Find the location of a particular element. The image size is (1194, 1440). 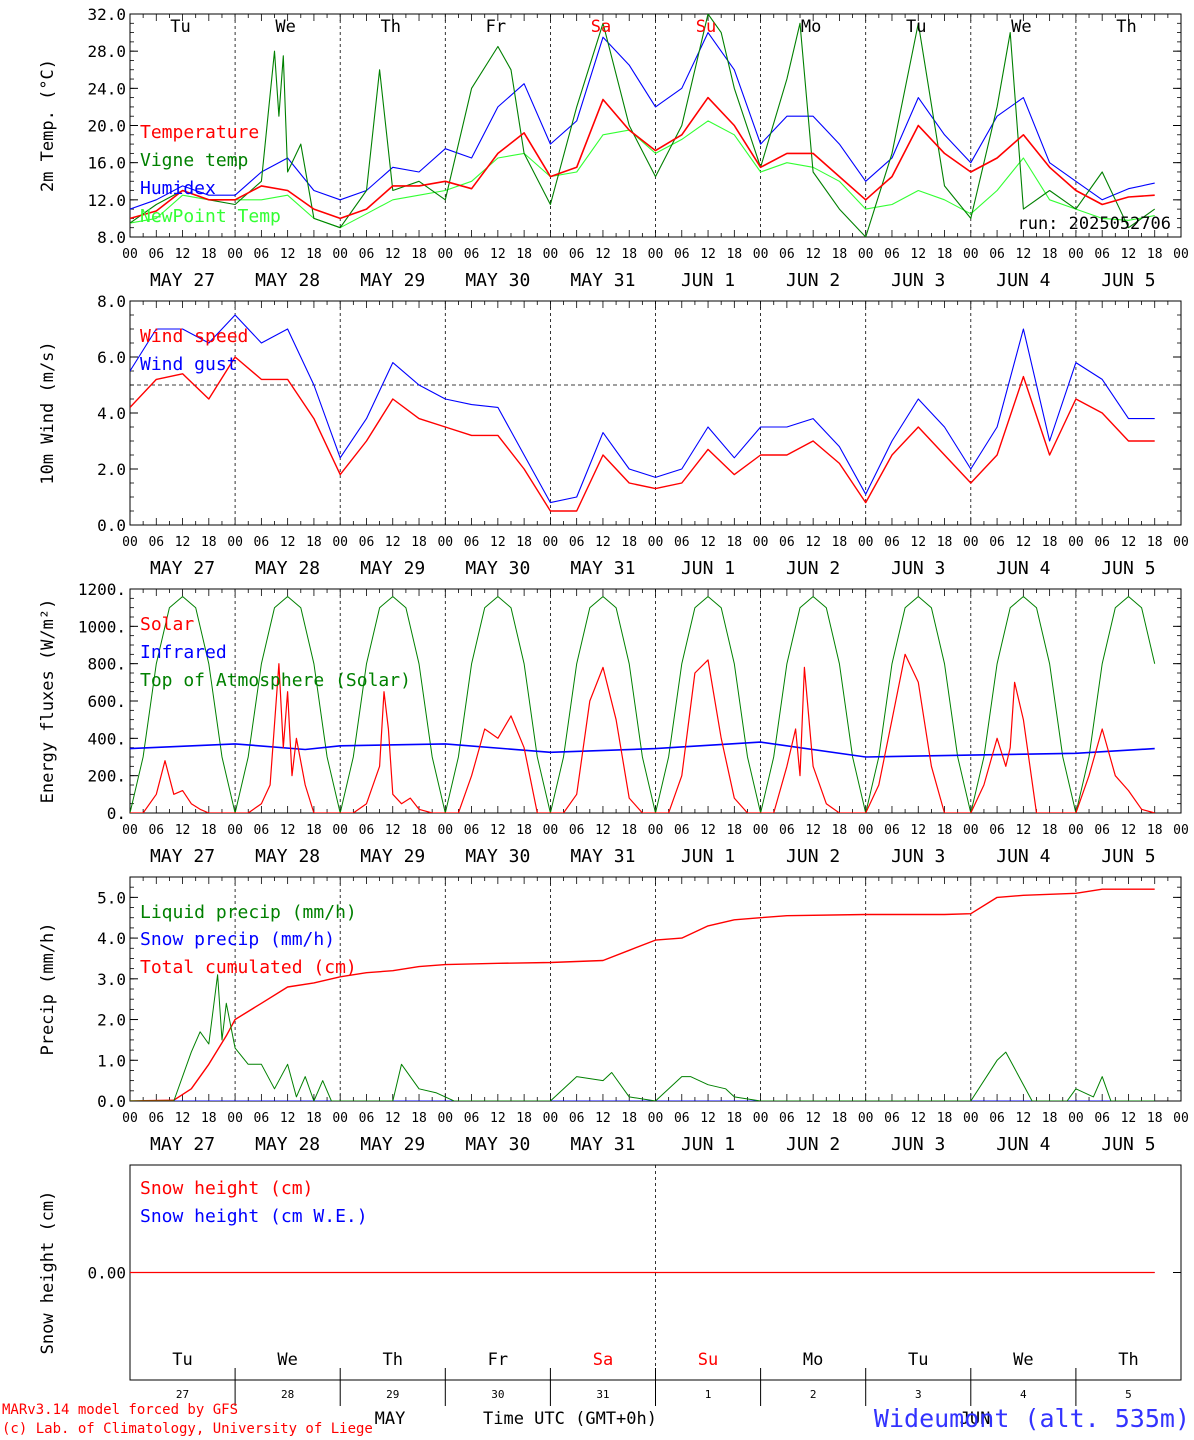

x-daynum-label: 1 is located at coordinates (708, 1394).